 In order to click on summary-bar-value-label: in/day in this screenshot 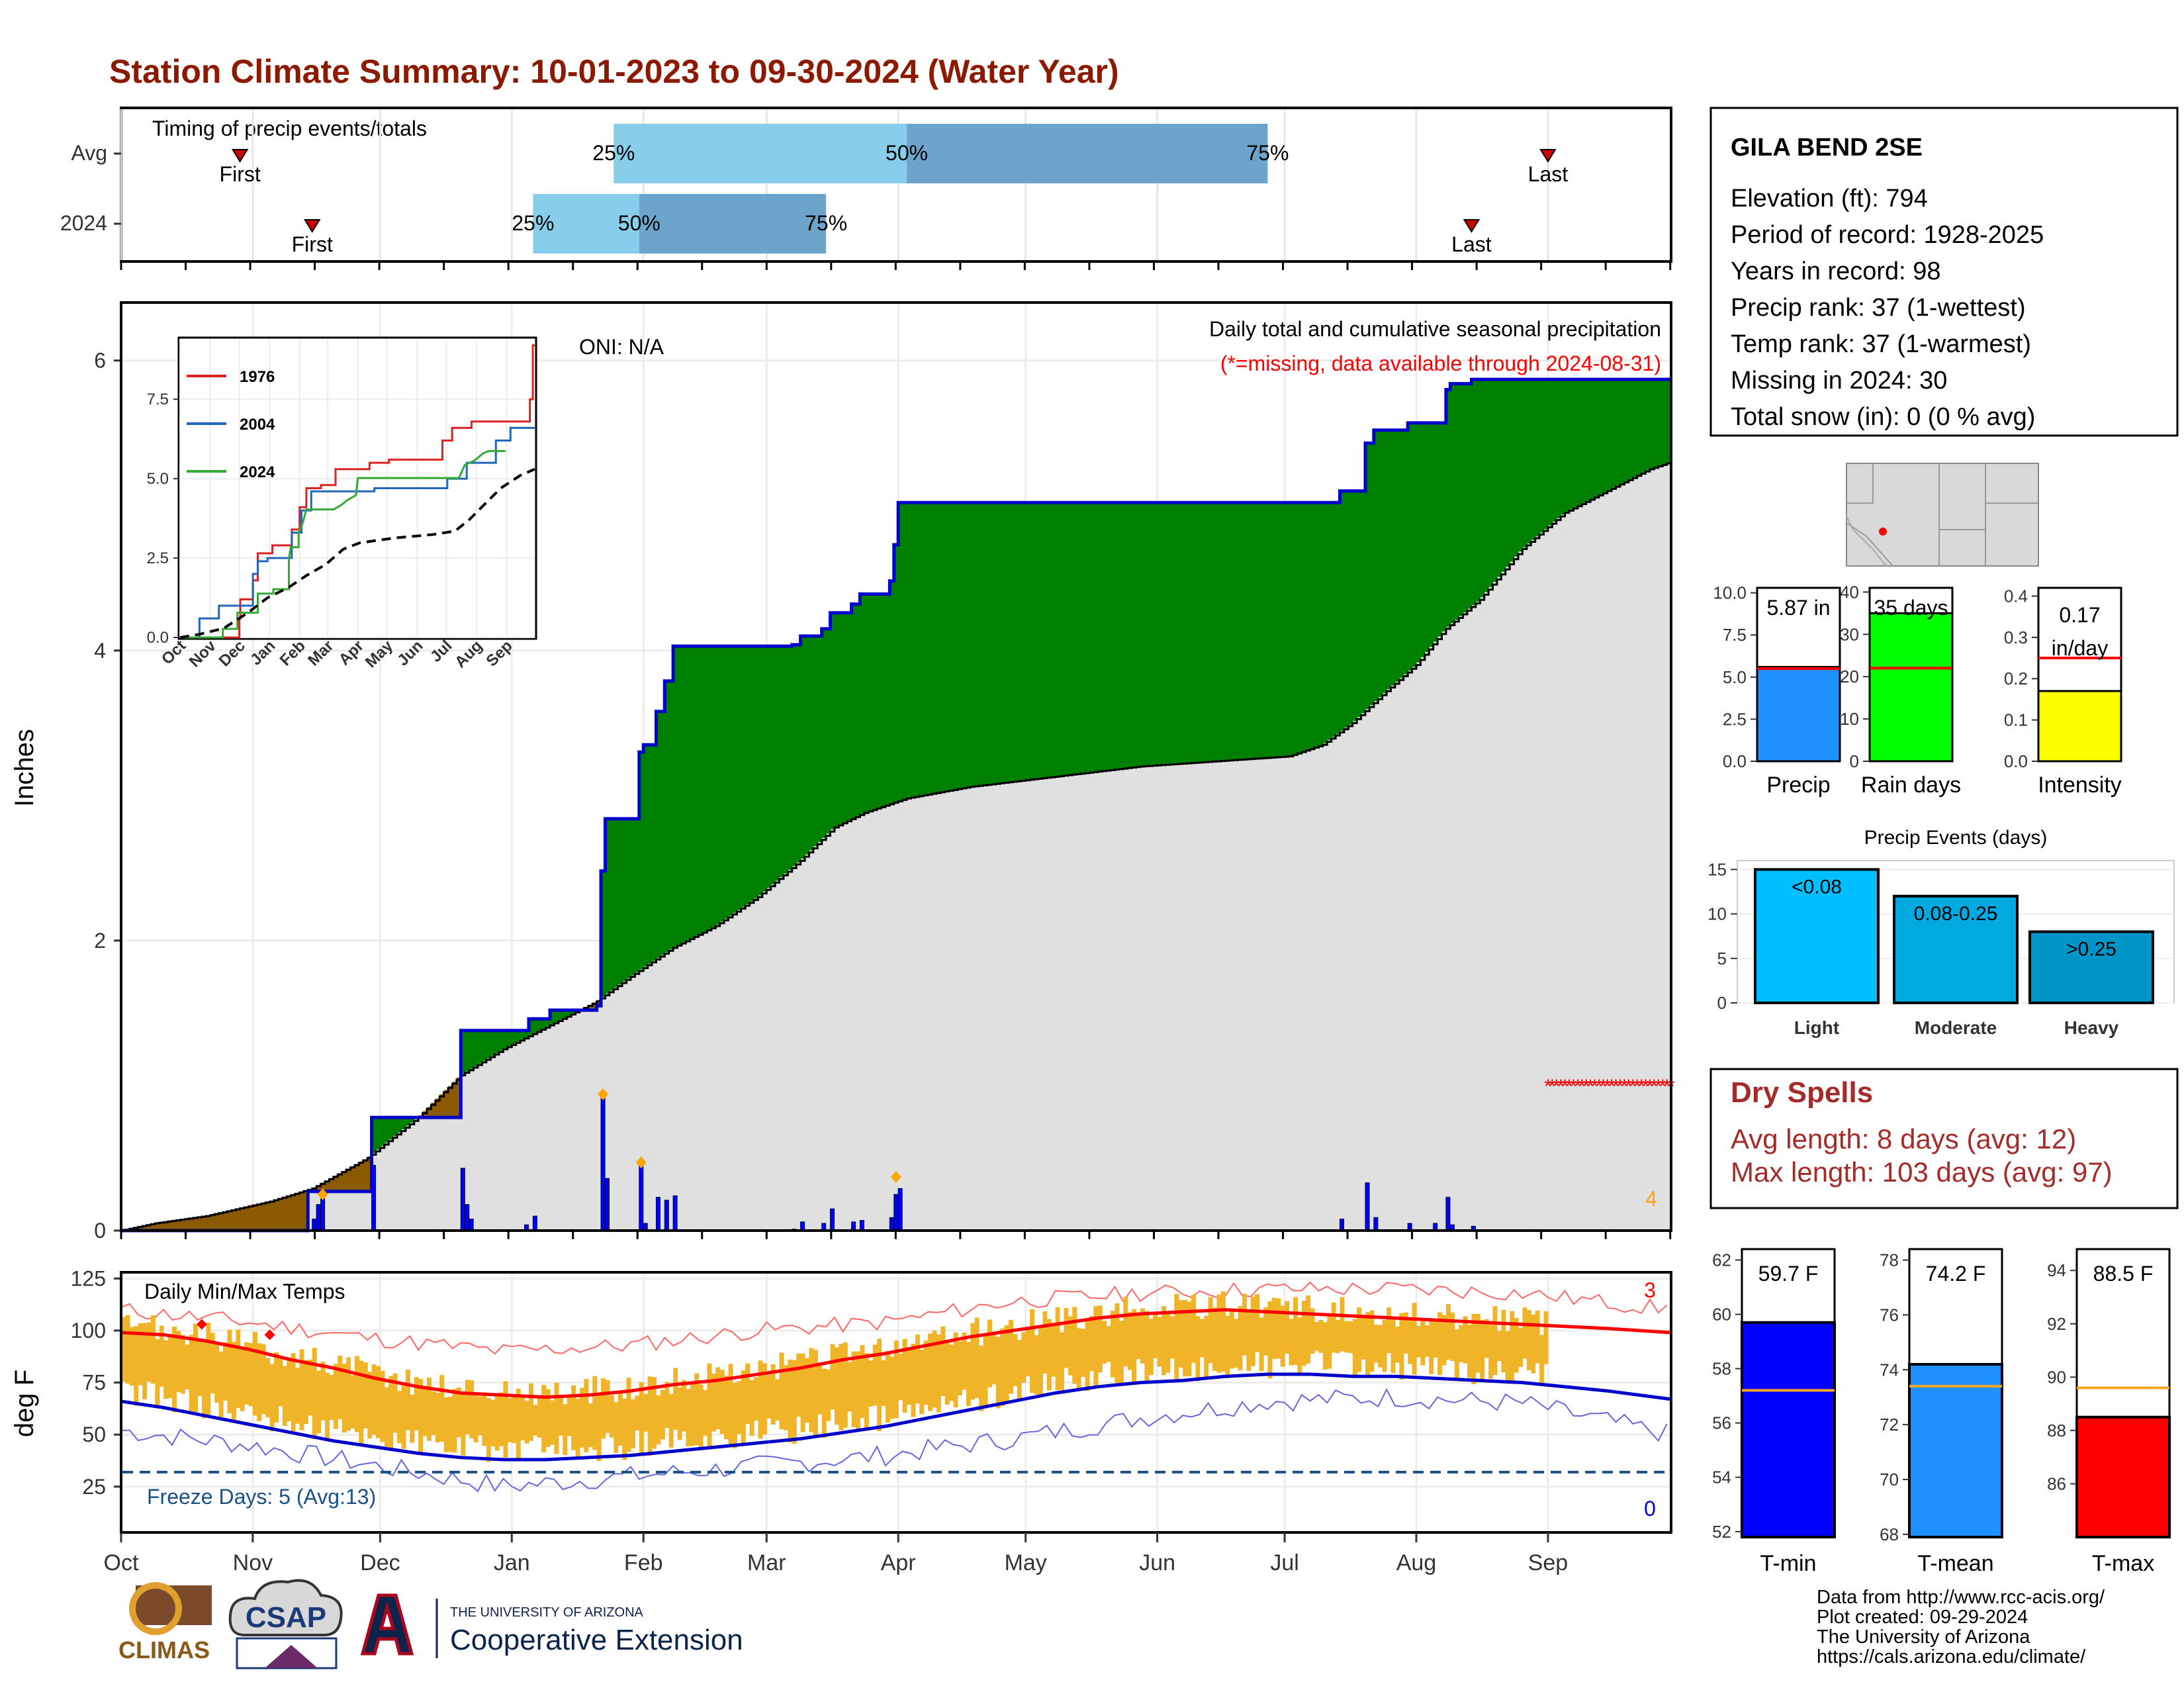, I will do `click(2080, 648)`.